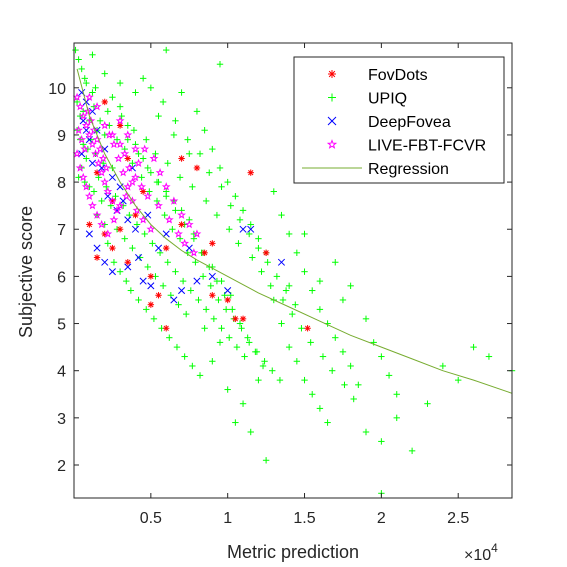 The width and height of the screenshot is (567, 567). I want to click on y-tick-label: 9, so click(61, 136).